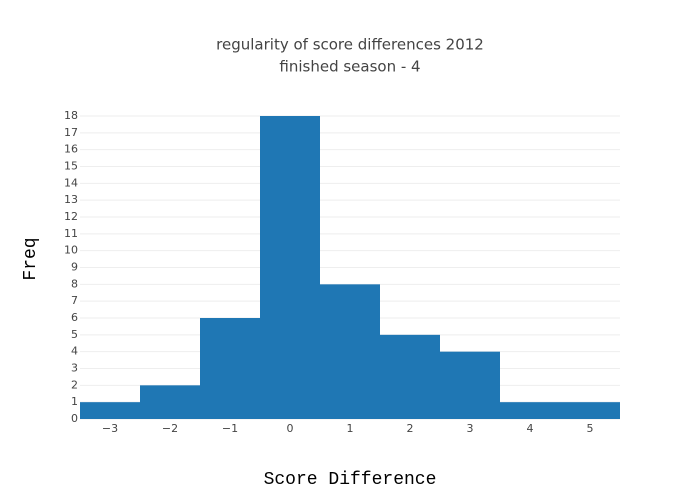 The width and height of the screenshot is (700, 500). I want to click on x-tick-label: 3, so click(470, 428).